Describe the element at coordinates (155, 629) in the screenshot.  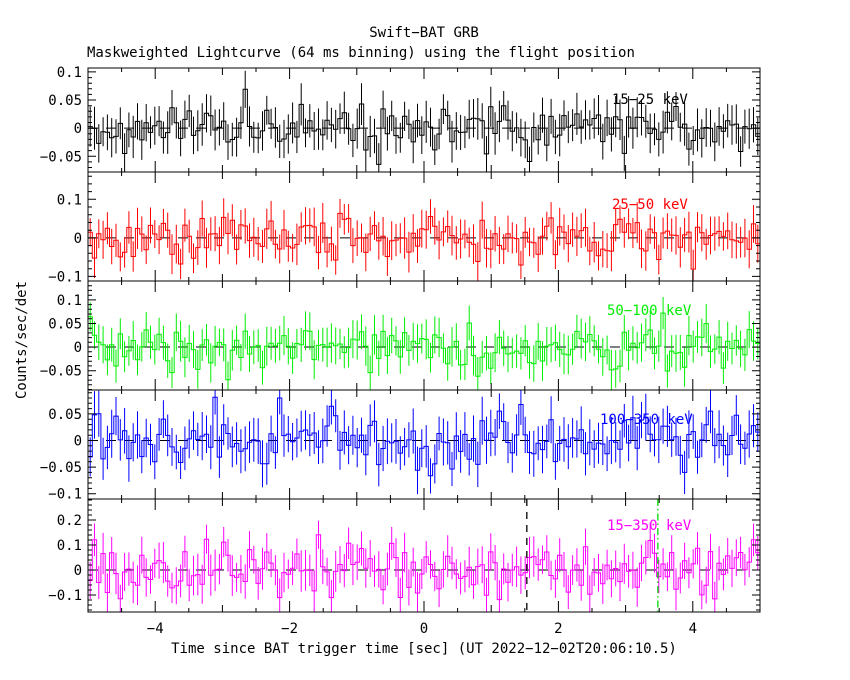
I see `x-tick-label: −4` at that location.